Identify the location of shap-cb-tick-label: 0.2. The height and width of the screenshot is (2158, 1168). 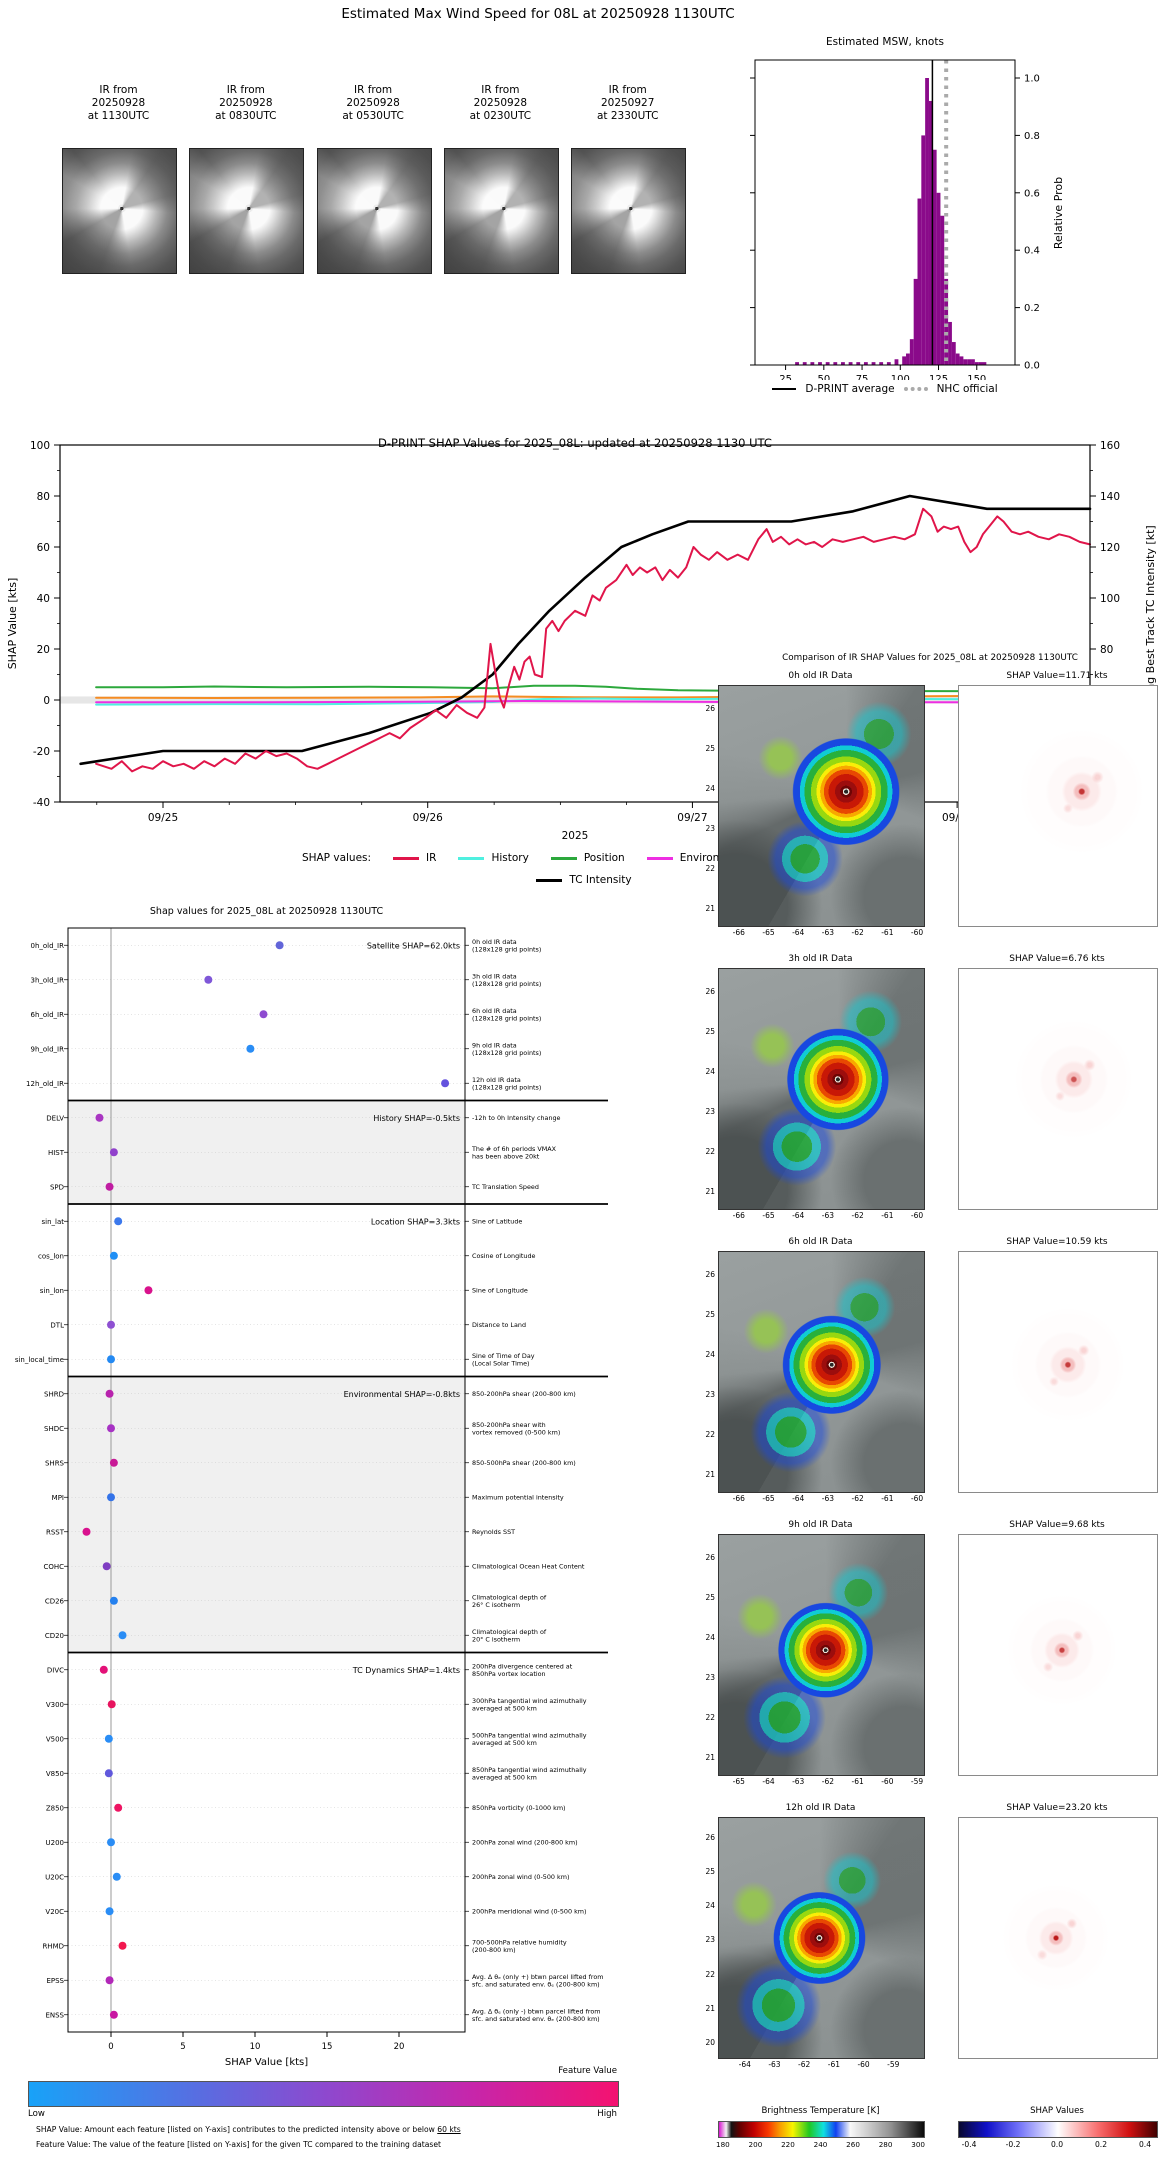
(1101, 2144).